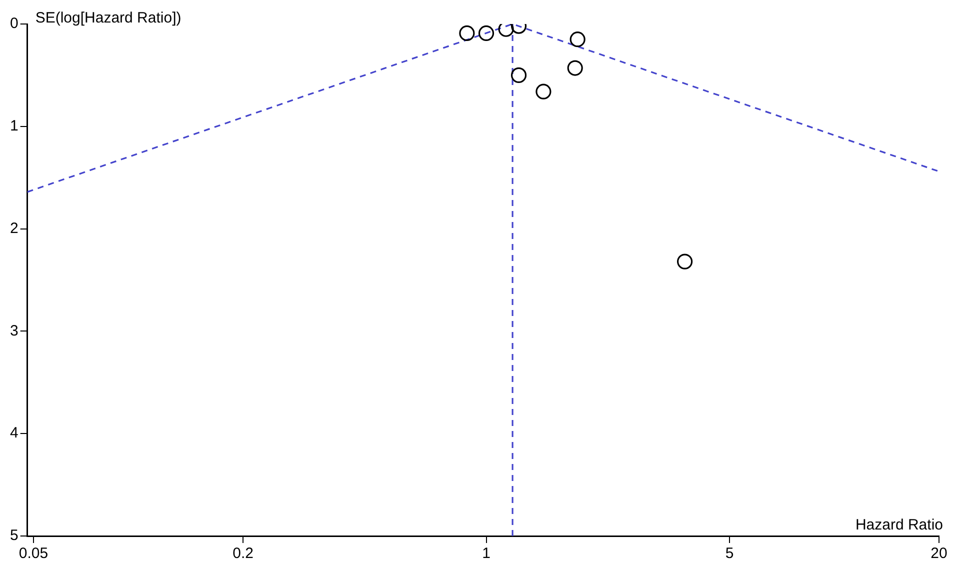  Describe the element at coordinates (899, 525) in the screenshot. I see `x-axis-title: Hazard Ratio` at that location.